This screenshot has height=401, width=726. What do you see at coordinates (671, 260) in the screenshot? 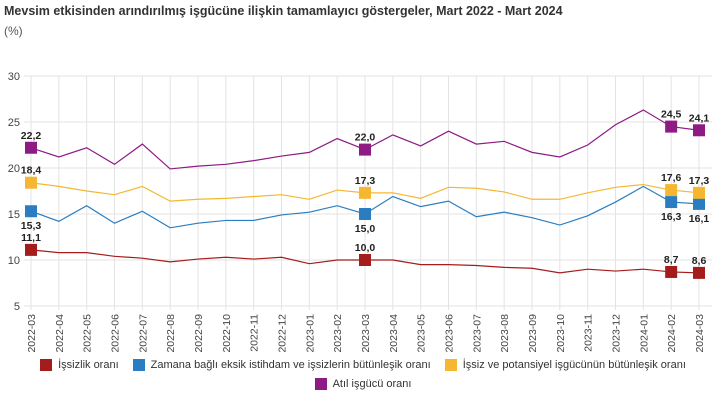
I see `data-label: 8,7` at bounding box center [671, 260].